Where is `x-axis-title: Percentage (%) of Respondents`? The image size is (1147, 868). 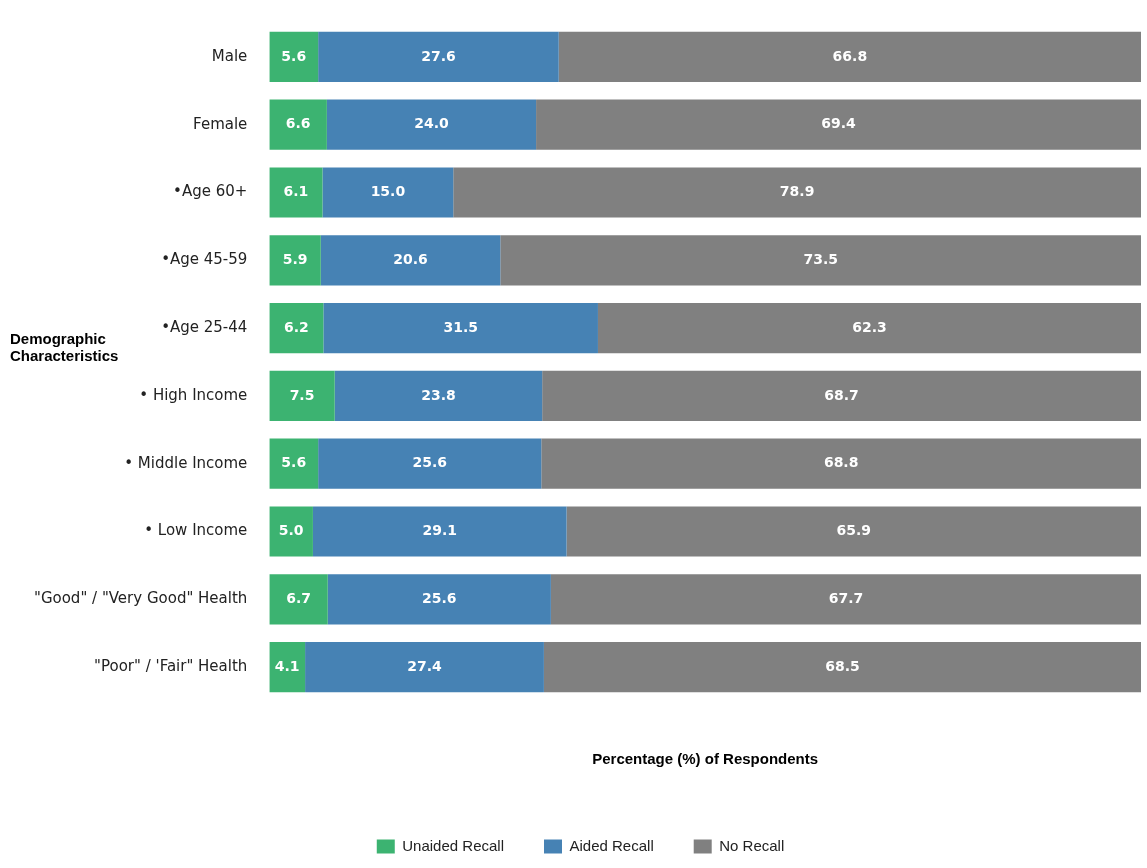
x-axis-title: Percentage (%) of Respondents is located at coordinates (705, 759).